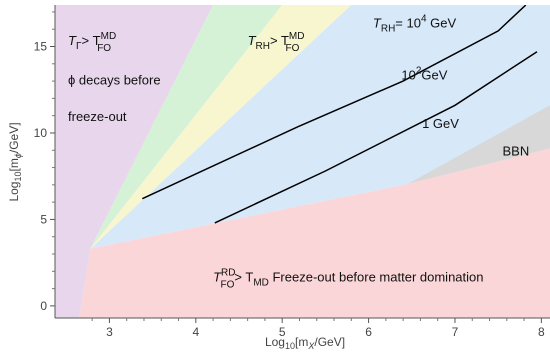 The height and width of the screenshot is (356, 550). I want to click on y-tick-label: 5, so click(43, 219).